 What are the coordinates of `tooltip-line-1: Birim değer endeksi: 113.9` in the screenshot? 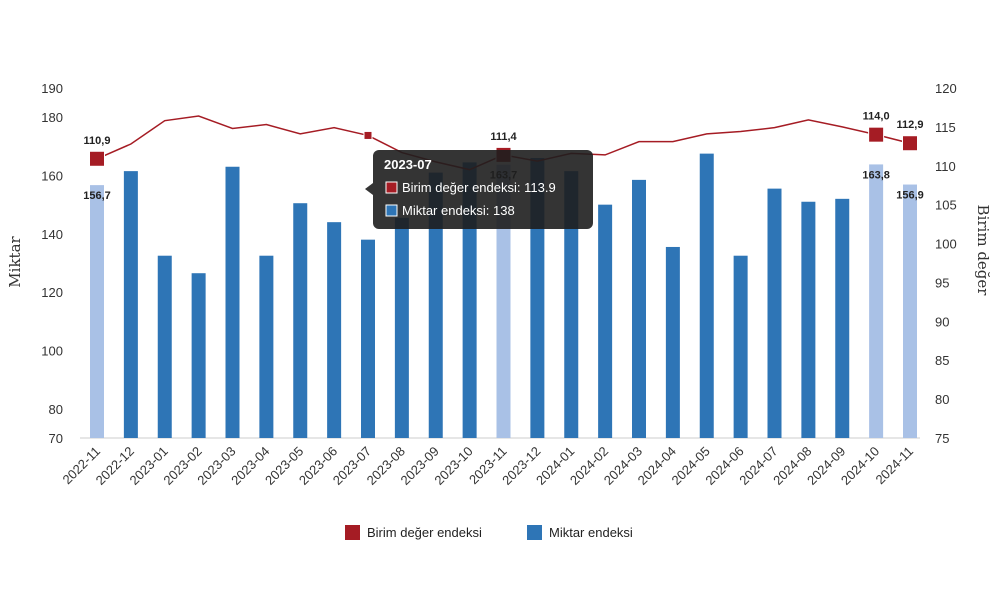 It's located at (479, 187).